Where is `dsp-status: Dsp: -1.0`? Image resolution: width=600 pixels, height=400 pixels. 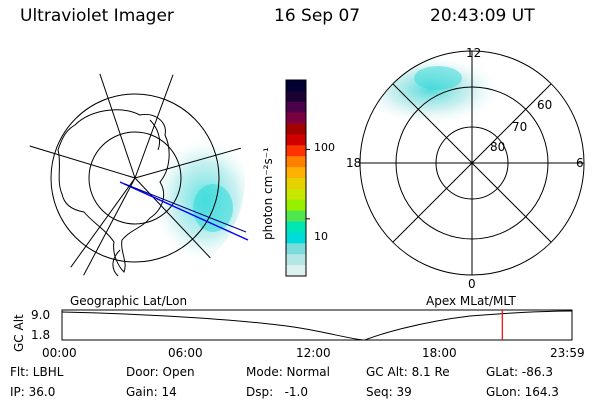 dsp-status: Dsp: -1.0 is located at coordinates (277, 392).